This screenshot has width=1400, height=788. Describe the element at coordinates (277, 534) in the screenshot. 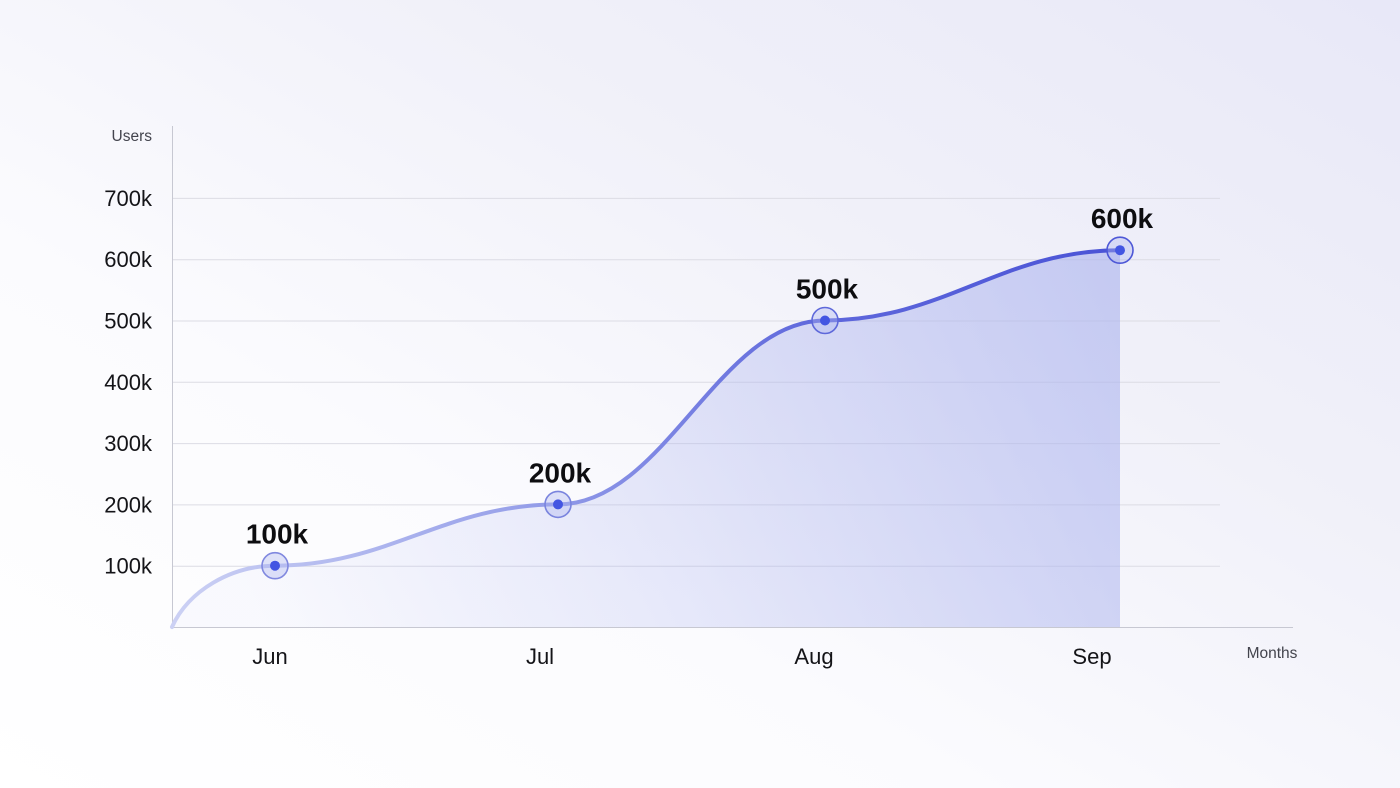

I see `value-label: 100k` at that location.